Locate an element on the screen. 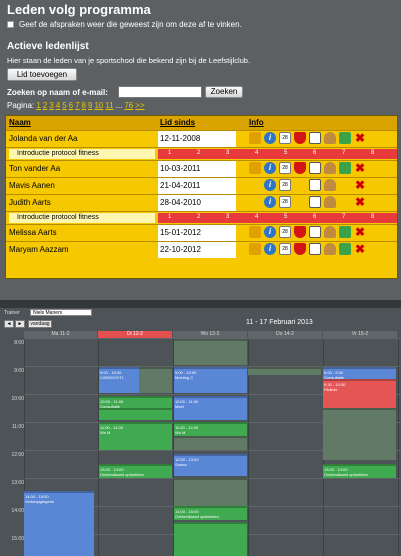 The height and width of the screenshot is (556, 401). member-name: Maryam Aazzam is located at coordinates (39, 249).